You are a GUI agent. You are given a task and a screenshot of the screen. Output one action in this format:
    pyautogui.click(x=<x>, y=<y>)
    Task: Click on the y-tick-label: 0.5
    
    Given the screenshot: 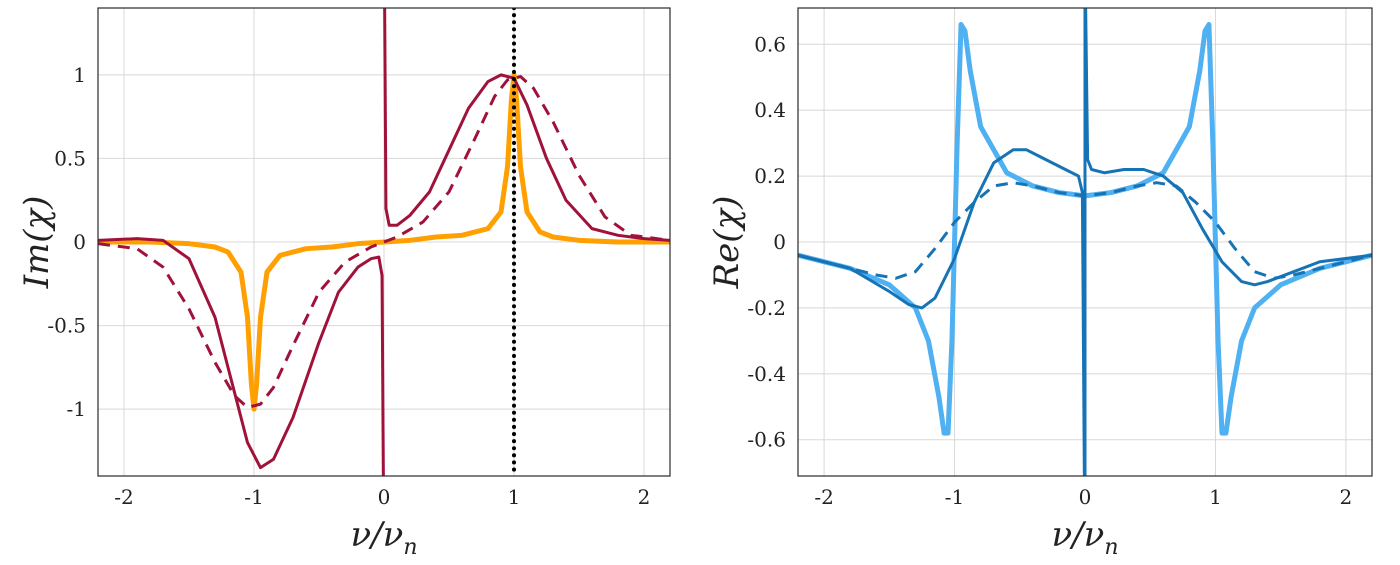 What is the action you would take?
    pyautogui.click(x=70, y=158)
    